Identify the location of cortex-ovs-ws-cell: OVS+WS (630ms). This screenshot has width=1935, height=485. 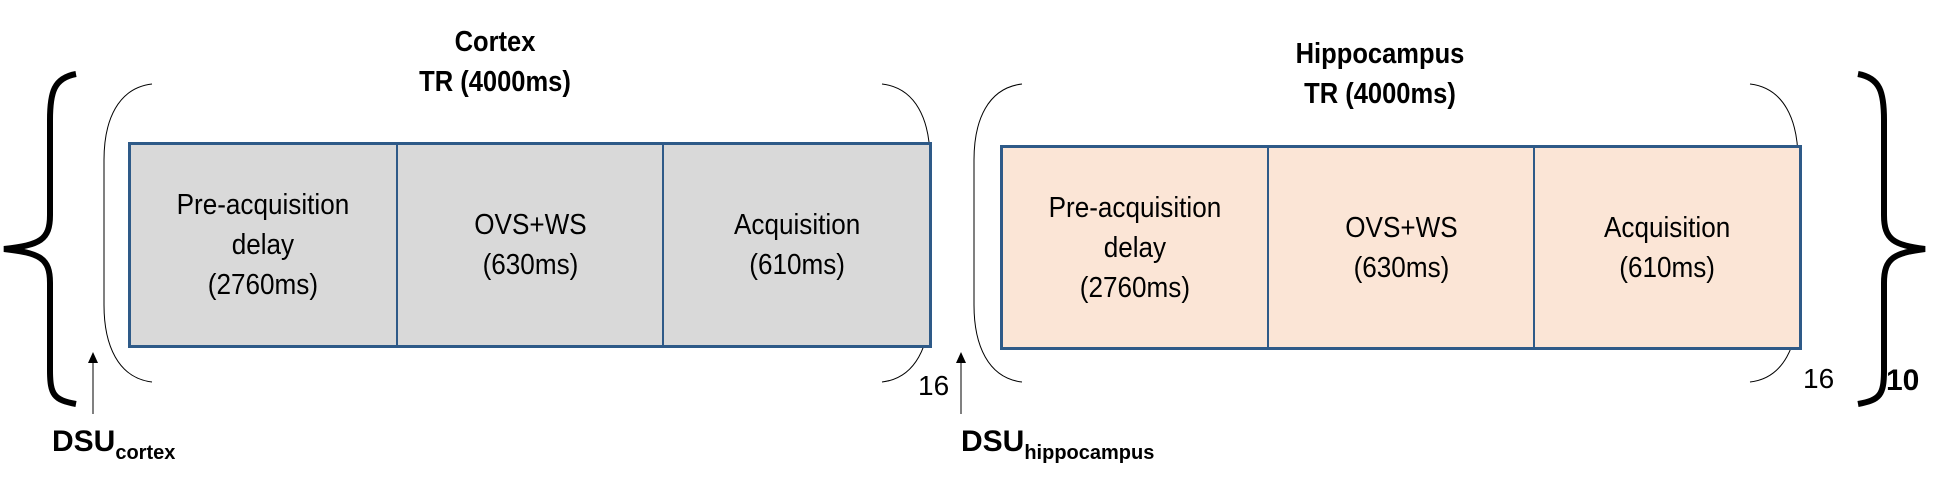
(531, 245).